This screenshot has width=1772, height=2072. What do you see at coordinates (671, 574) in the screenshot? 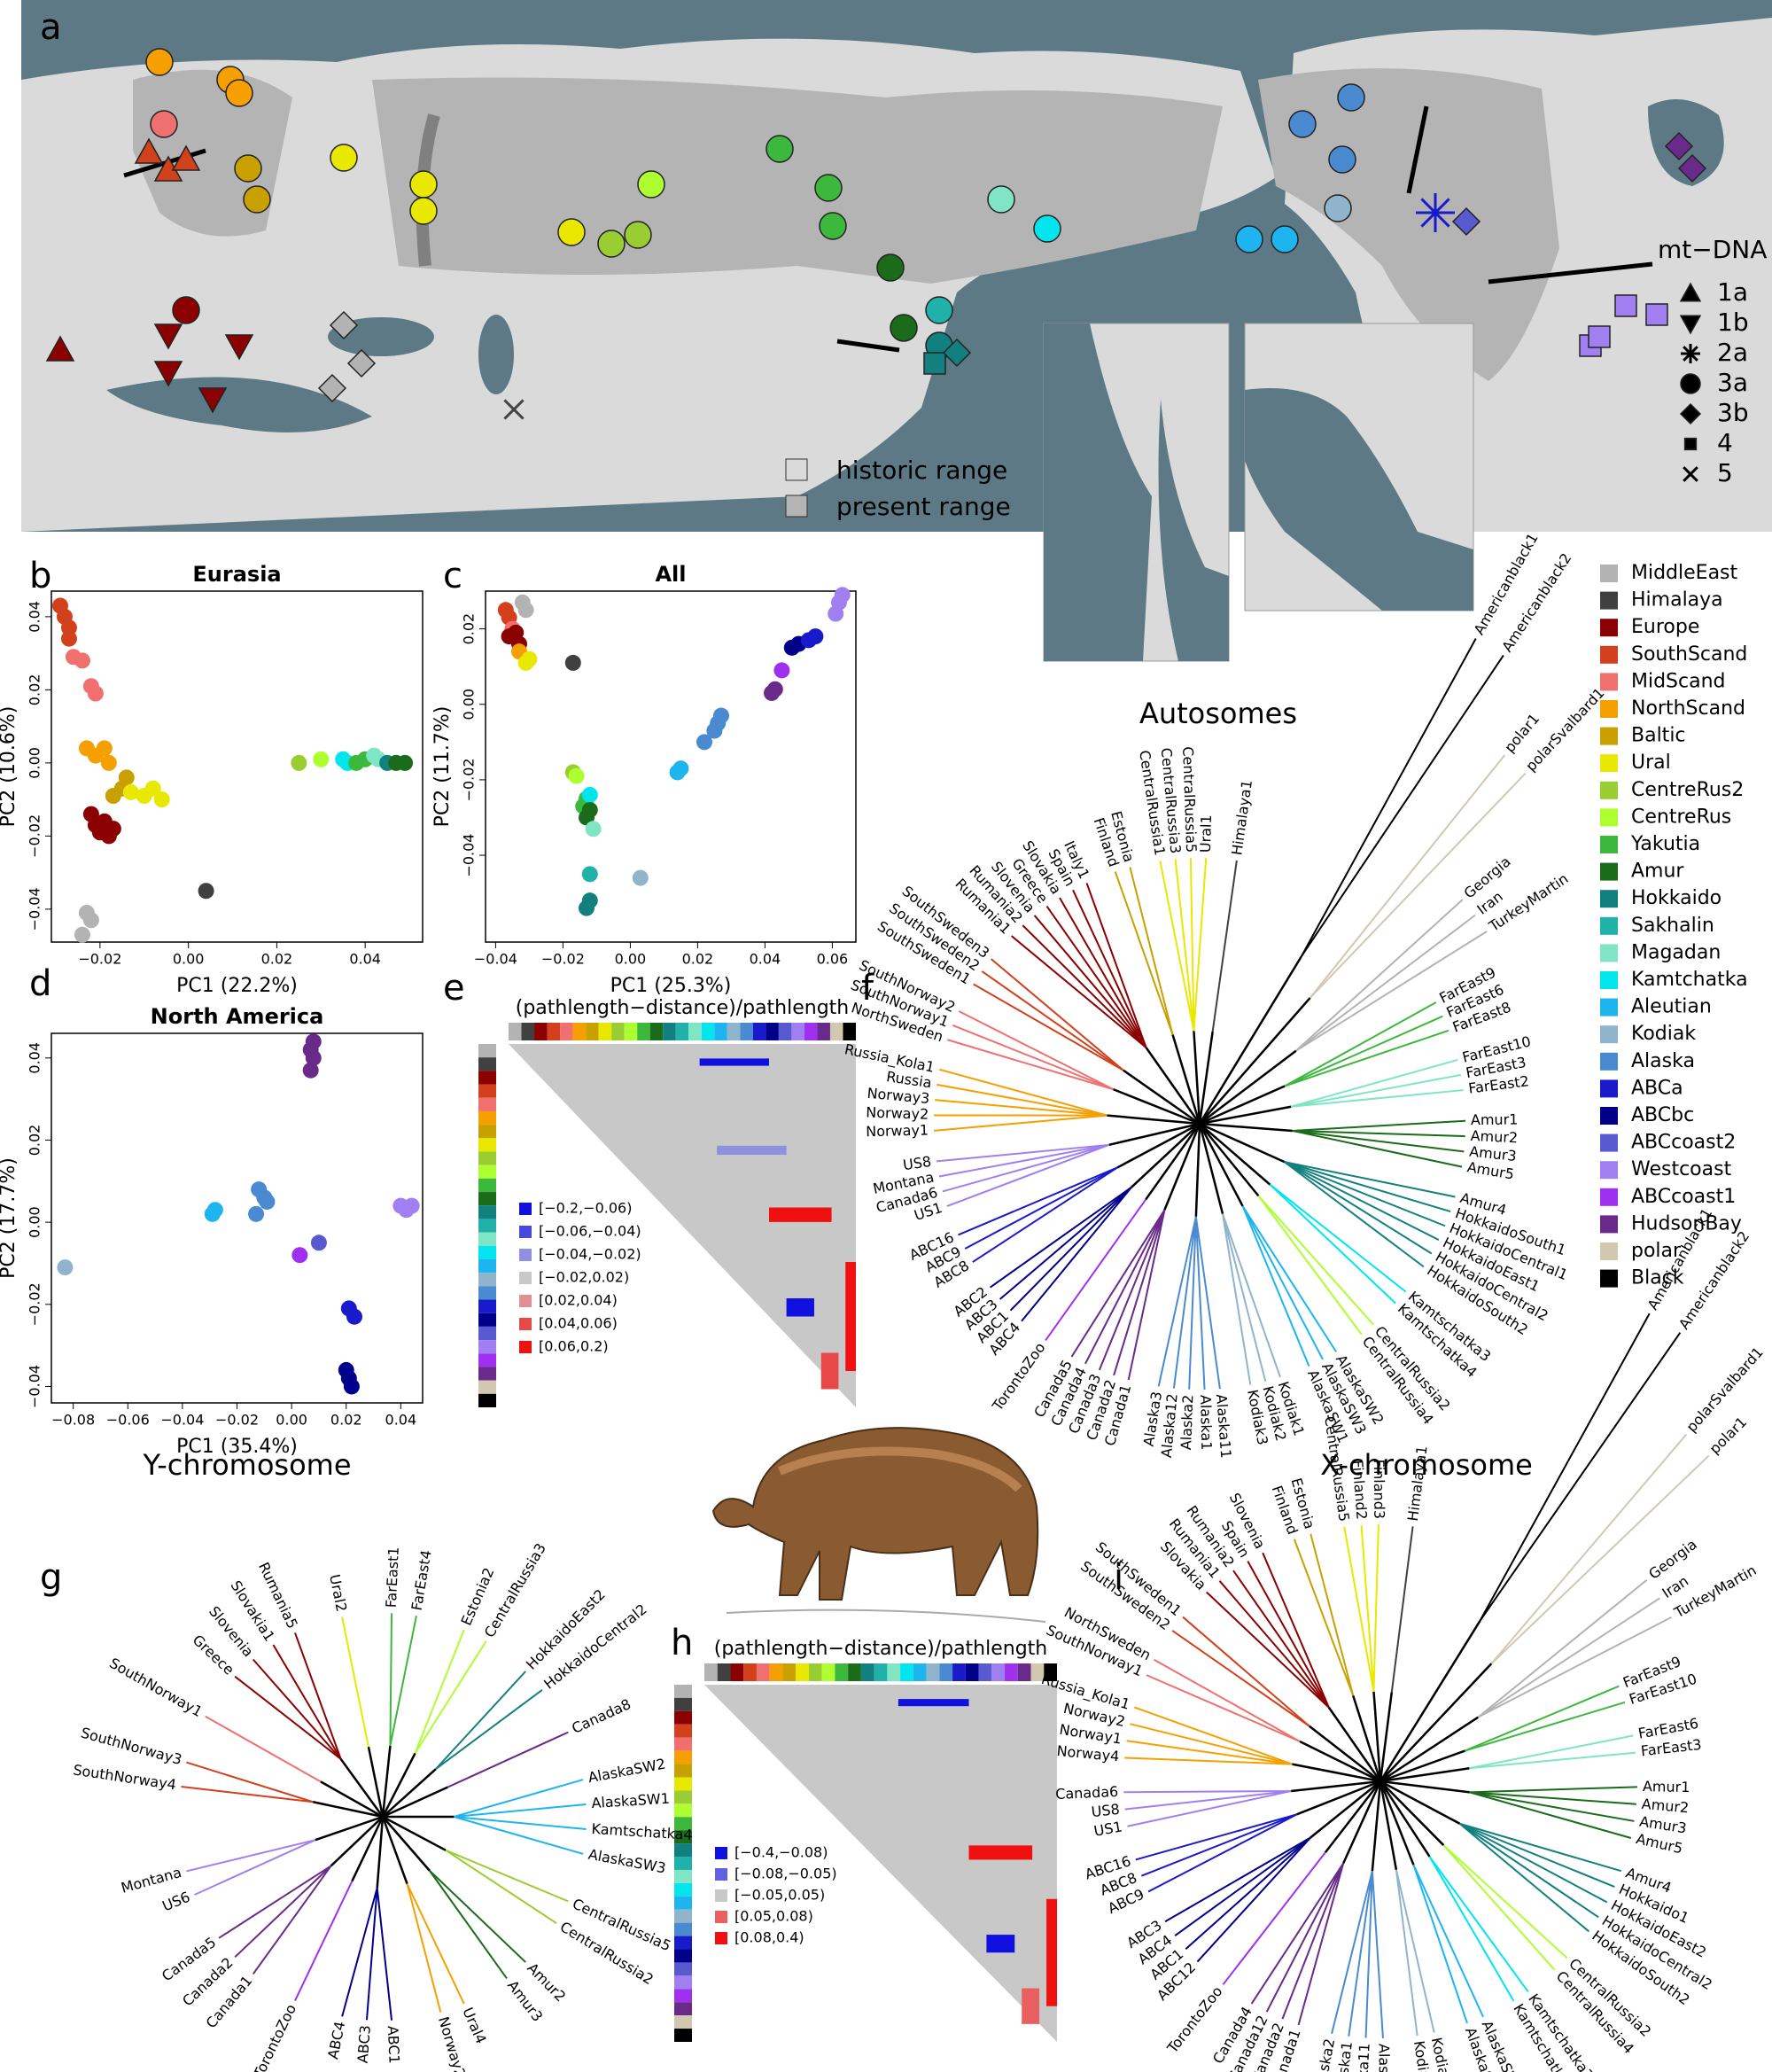
I see `chart-title: All` at bounding box center [671, 574].